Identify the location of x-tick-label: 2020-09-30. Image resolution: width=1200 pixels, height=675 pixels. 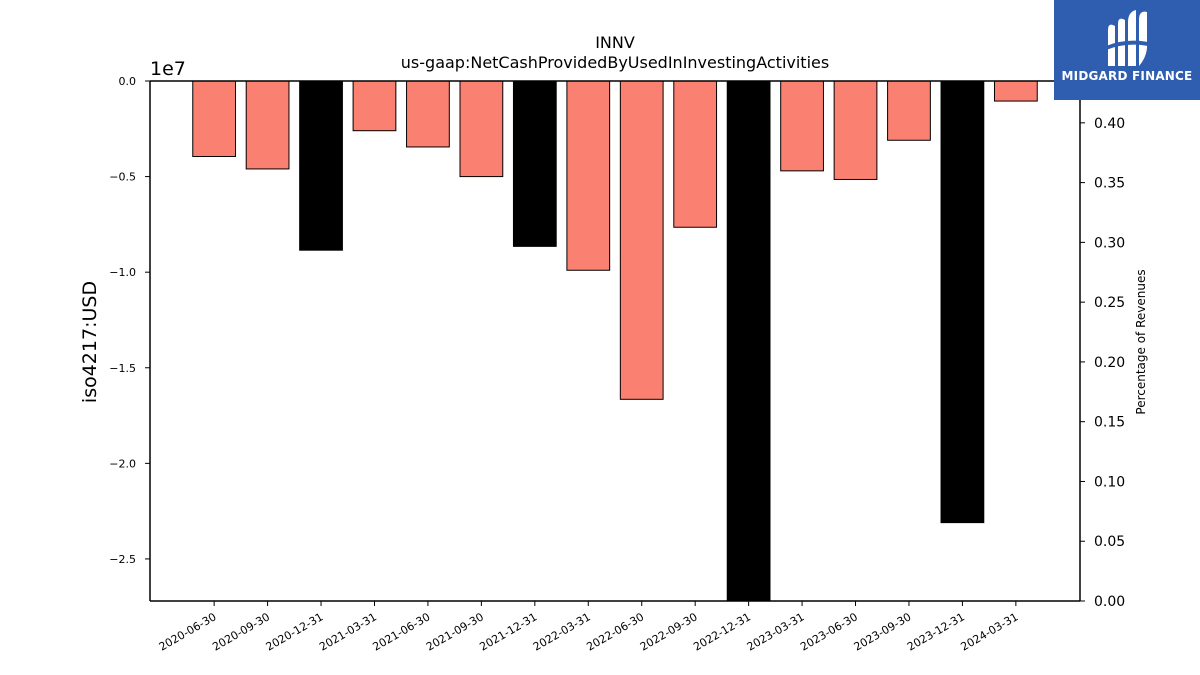
(241, 631).